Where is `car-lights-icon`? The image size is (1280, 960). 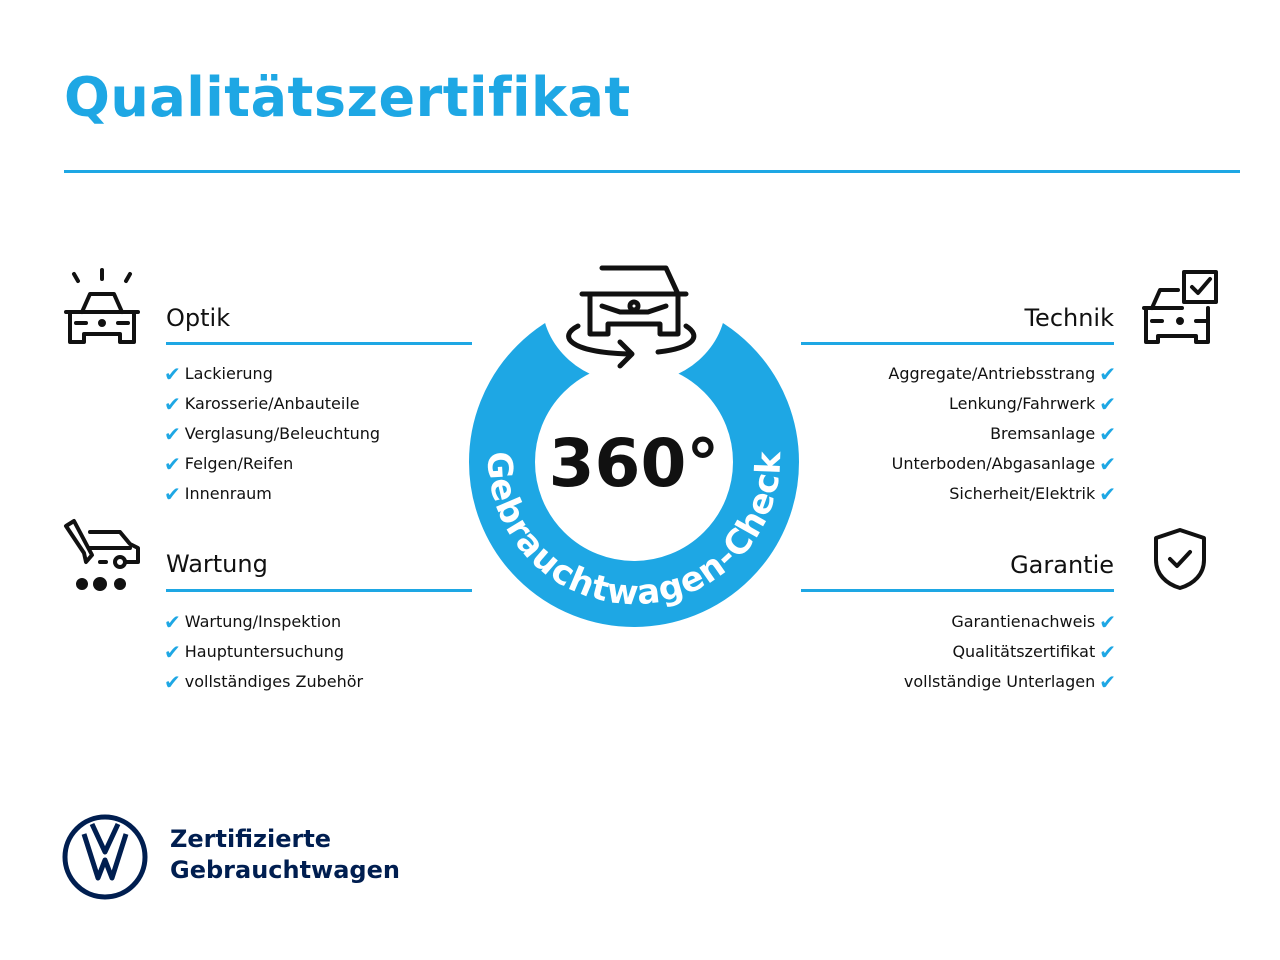 car-lights-icon is located at coordinates (102, 306).